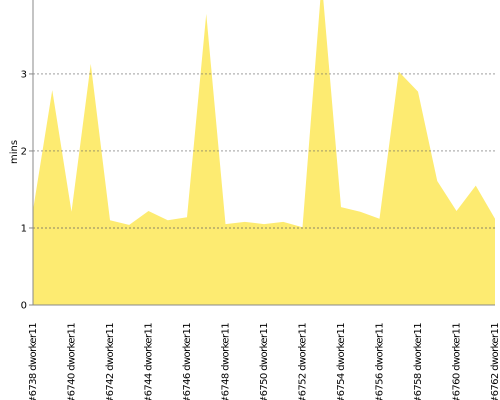 The image size is (500, 400). Describe the element at coordinates (24, 306) in the screenshot. I see `y-tick-label: 0` at that location.